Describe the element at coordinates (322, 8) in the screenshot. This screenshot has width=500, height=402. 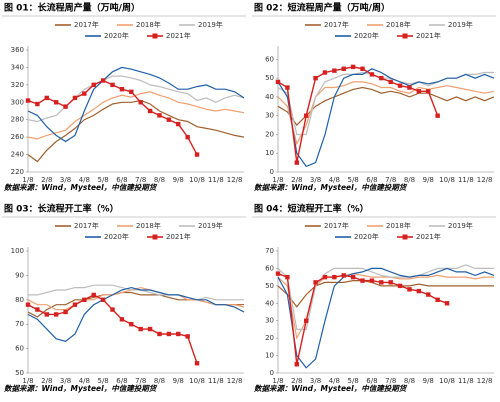
I see `chart-title: 图 02：短流程周产量（万吨/周）` at that location.